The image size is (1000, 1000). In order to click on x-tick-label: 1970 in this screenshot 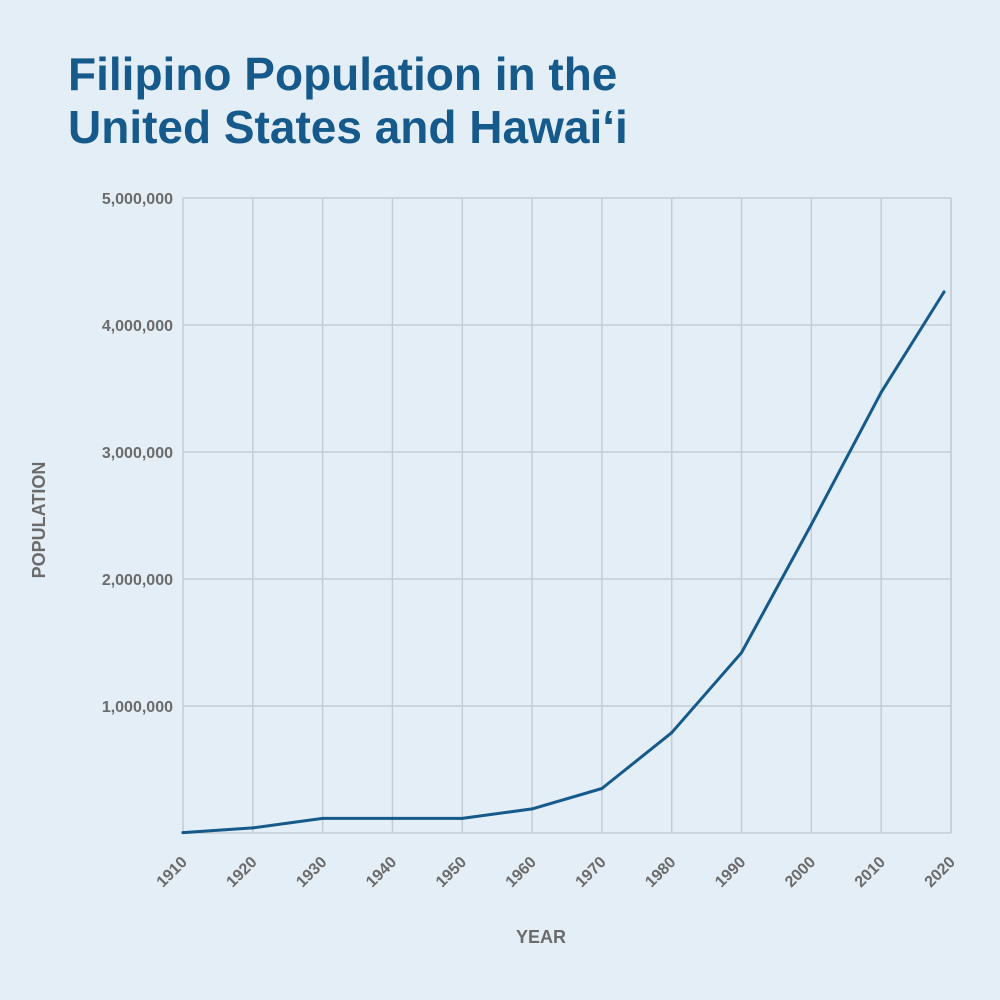, I will do `click(591, 872)`.